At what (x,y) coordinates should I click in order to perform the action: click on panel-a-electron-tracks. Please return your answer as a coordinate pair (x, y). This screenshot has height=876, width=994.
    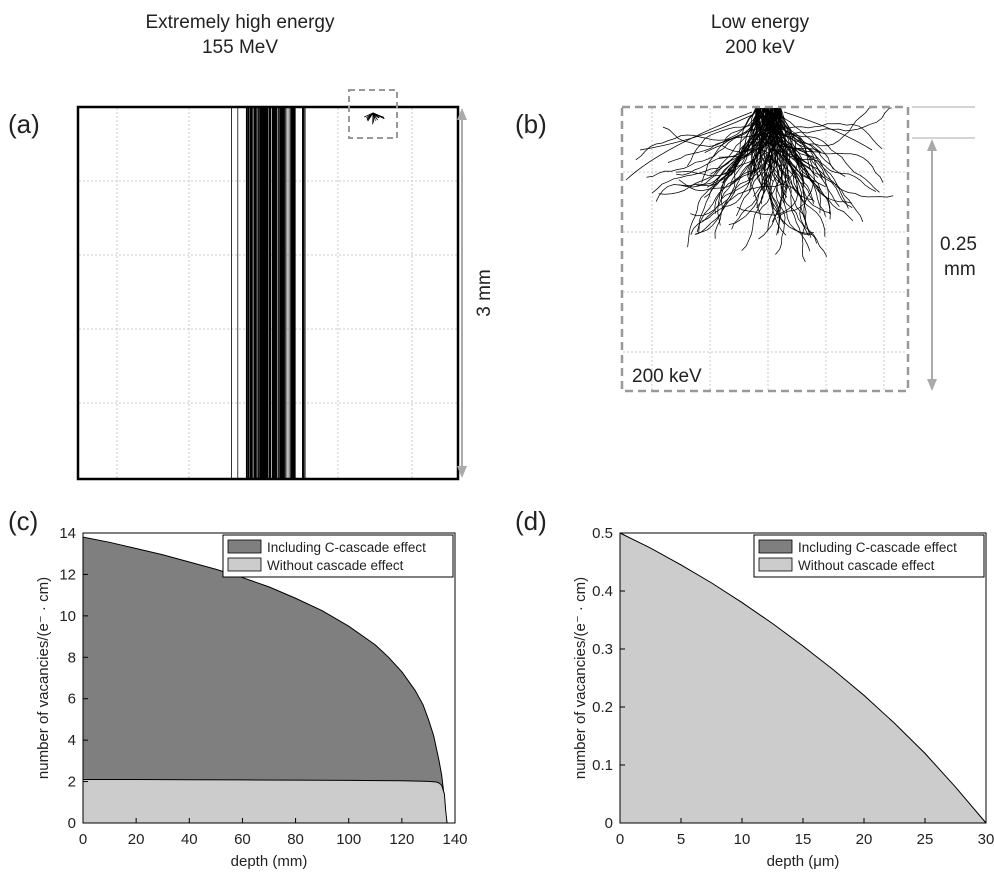
    Looking at the image, I should click on (268, 293).